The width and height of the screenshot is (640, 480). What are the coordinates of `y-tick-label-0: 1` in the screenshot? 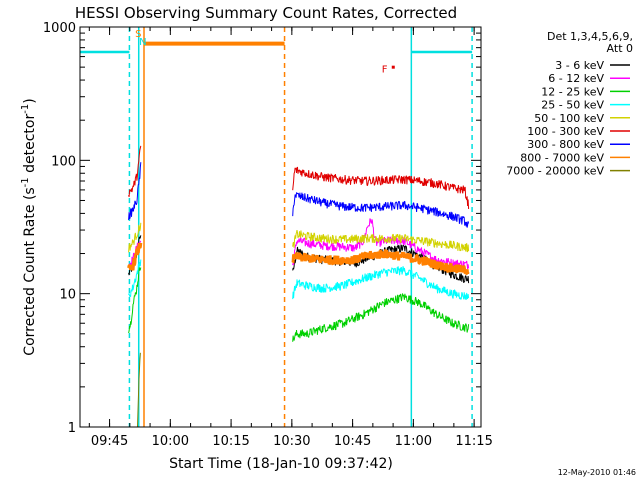 It's located at (72, 428).